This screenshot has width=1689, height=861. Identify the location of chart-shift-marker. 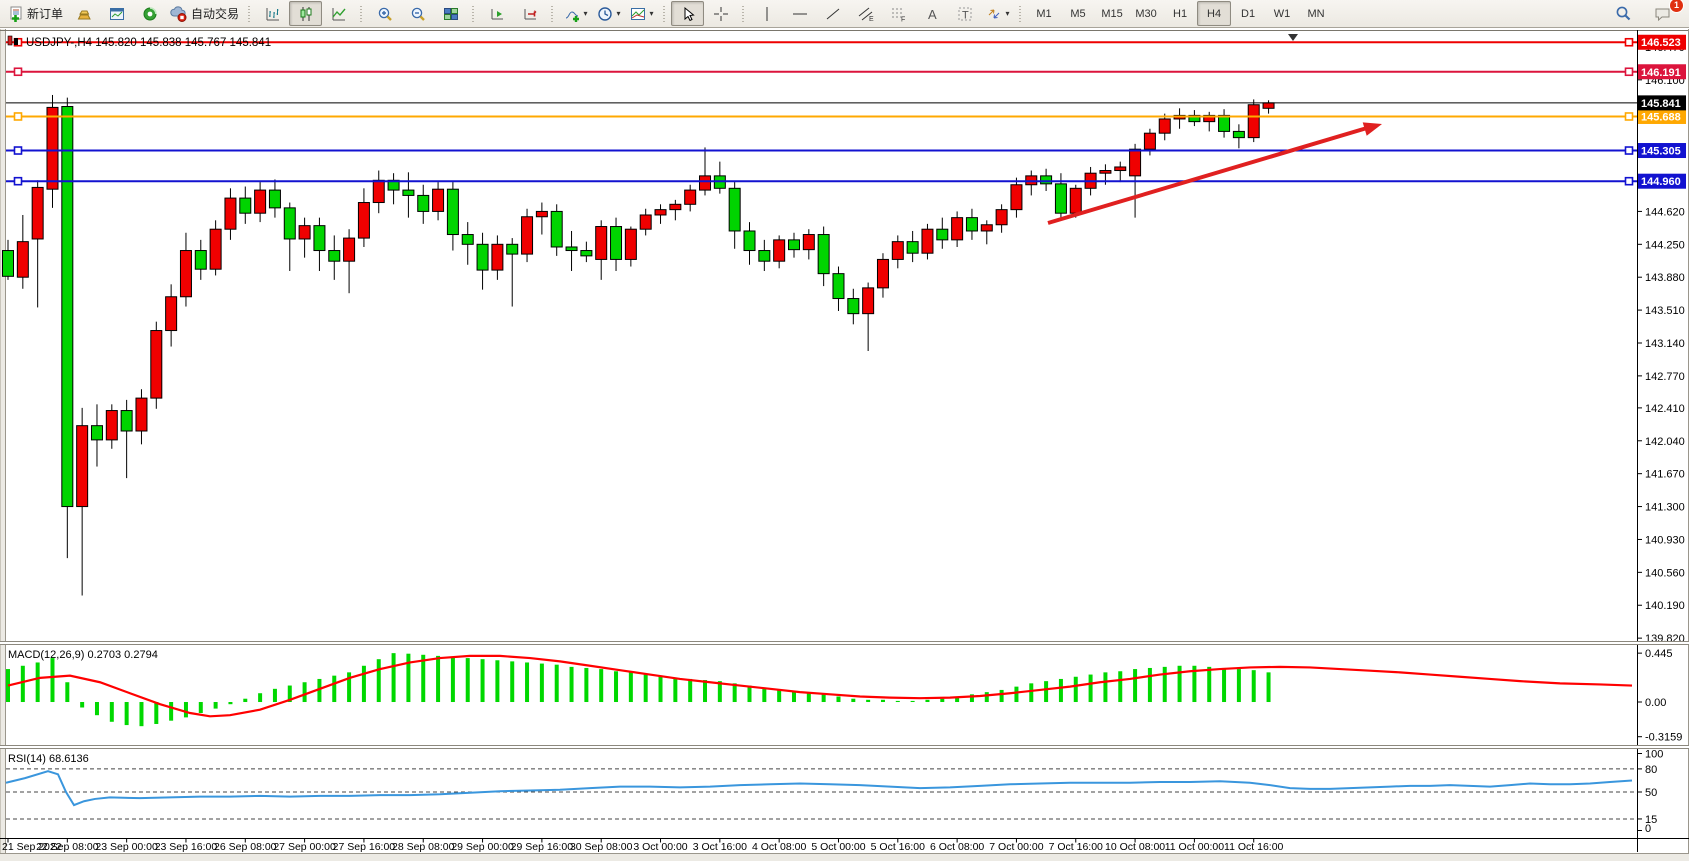
(1293, 37).